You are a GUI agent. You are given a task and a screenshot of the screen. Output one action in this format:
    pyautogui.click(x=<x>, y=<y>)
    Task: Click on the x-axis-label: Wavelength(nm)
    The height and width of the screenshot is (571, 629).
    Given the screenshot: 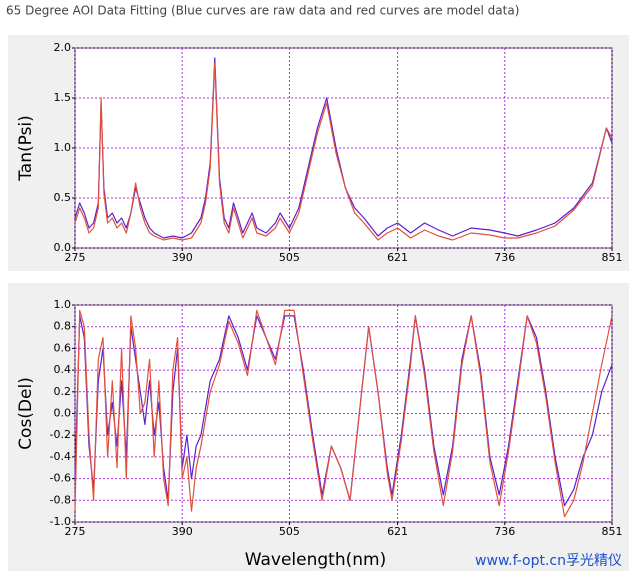 What is the action you would take?
    pyautogui.click(x=315, y=560)
    